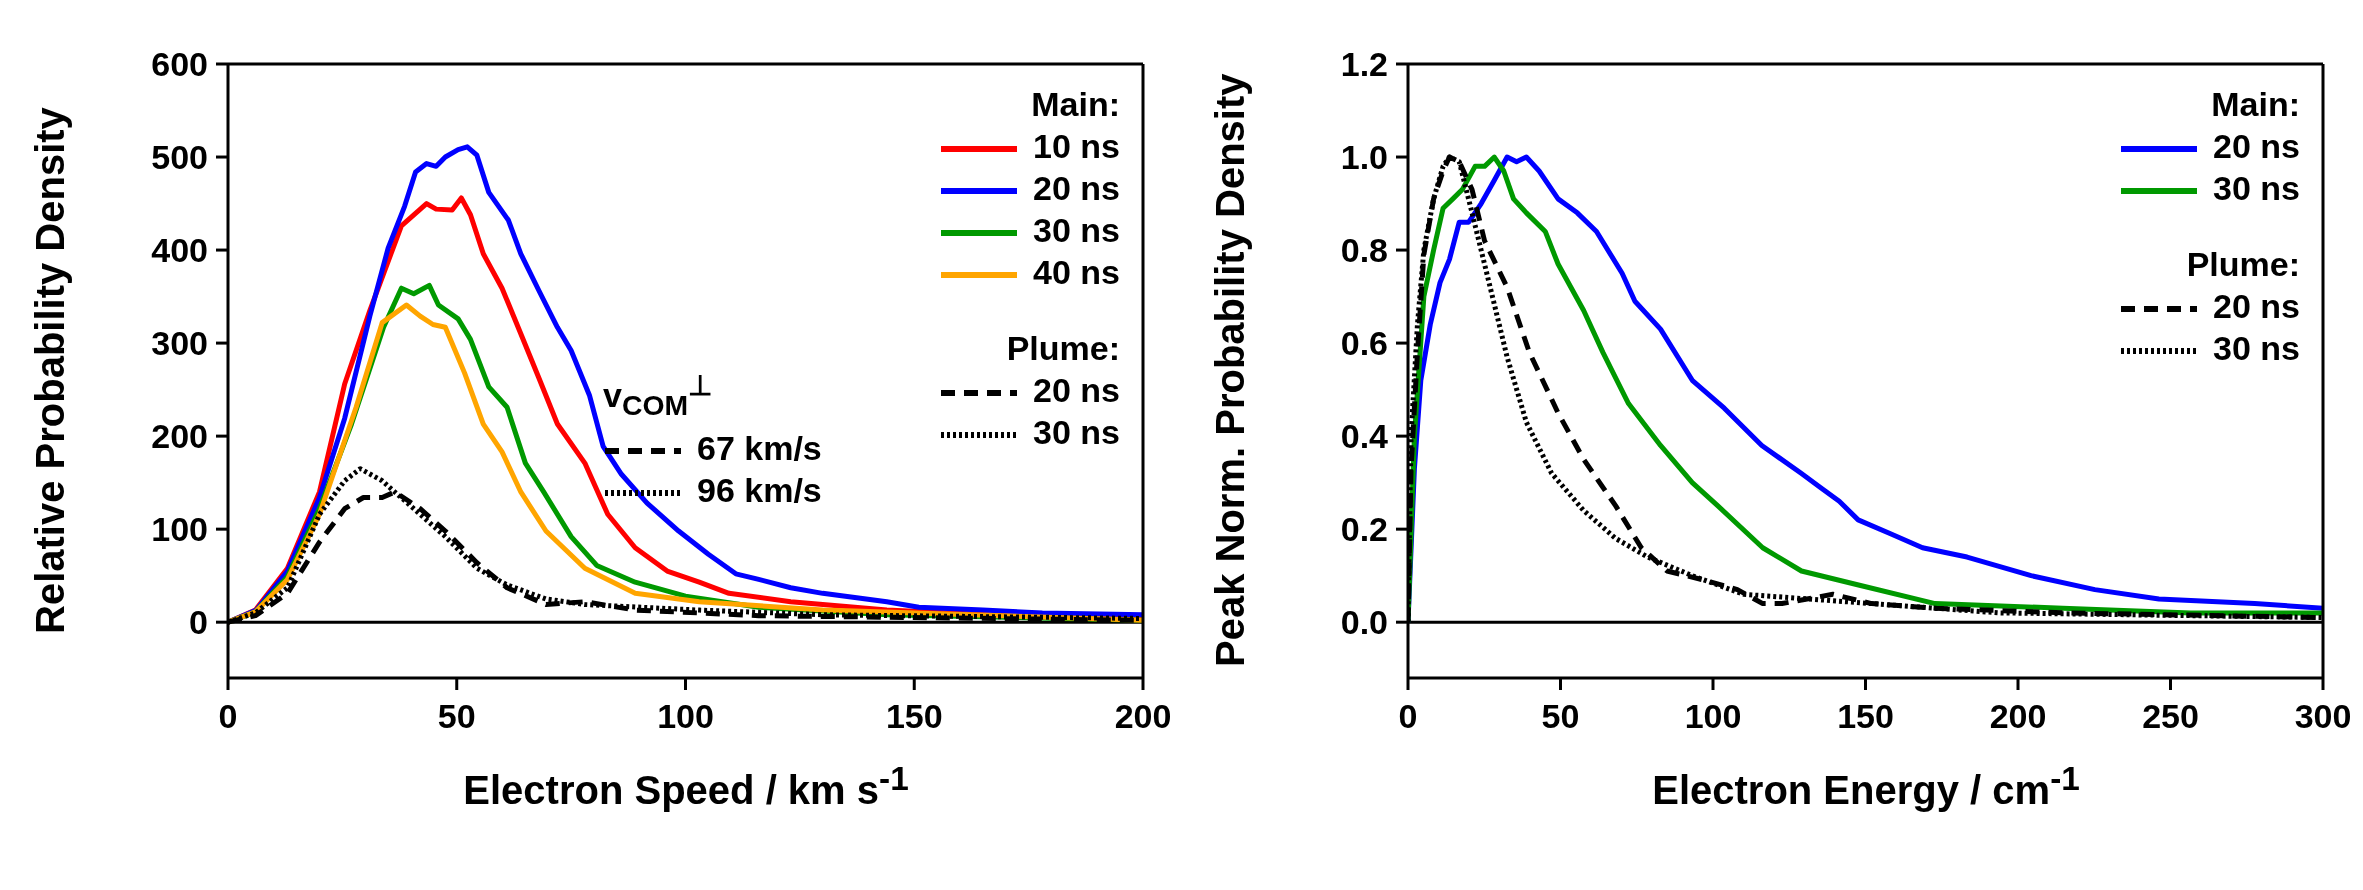  Describe the element at coordinates (2170, 716) in the screenshot. I see `x-tick-label: 250` at that location.